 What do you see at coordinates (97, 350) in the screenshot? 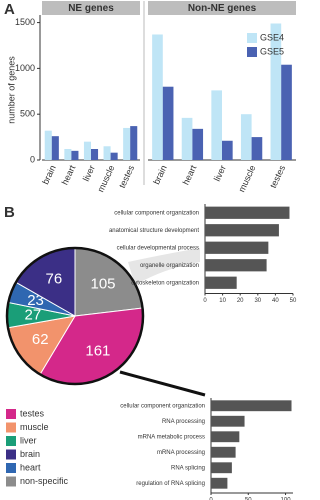
I see `slice-label: 161` at bounding box center [97, 350].